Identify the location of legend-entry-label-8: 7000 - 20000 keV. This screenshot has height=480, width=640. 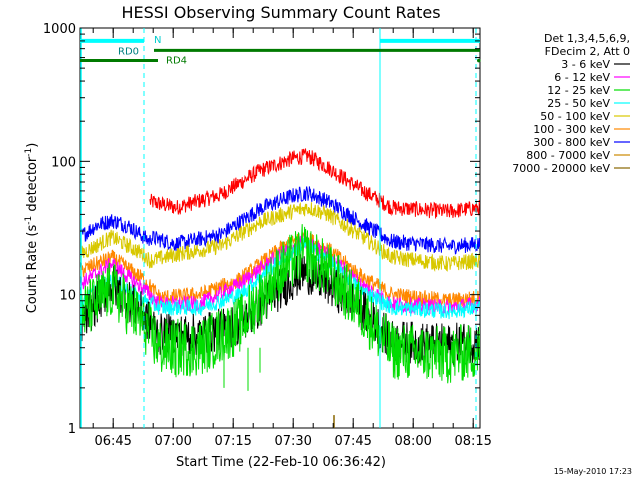
(561, 168).